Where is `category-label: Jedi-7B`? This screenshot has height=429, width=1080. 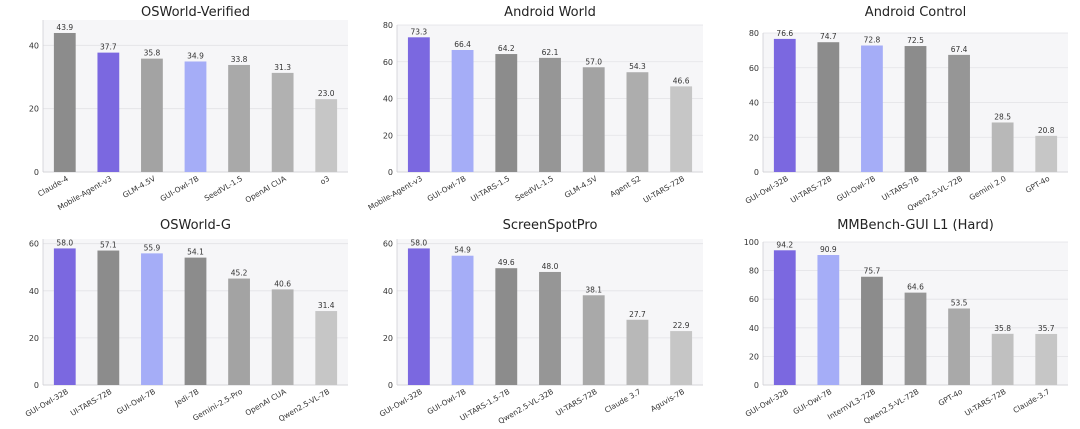
category-label: Jedi-7B is located at coordinates (186, 397).